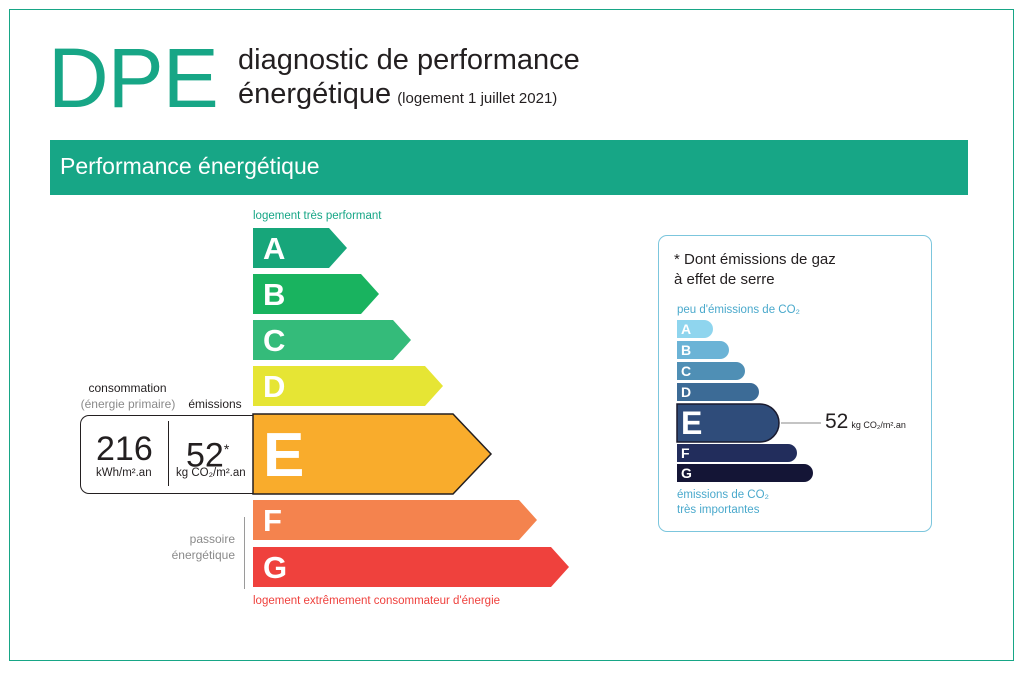 Image resolution: width=1024 pixels, height=673 pixels. What do you see at coordinates (348, 386) in the screenshot?
I see `energy-class-d-arrow` at bounding box center [348, 386].